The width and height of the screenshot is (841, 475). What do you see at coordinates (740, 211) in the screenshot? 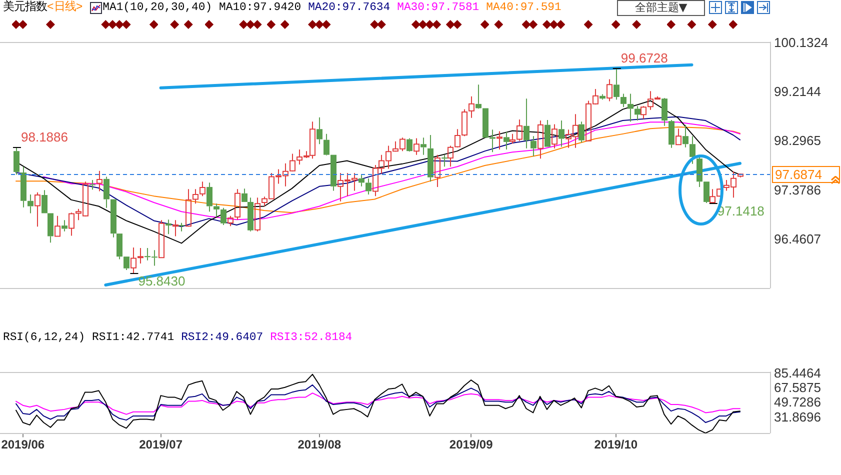
I see `annotation: 97.1418` at bounding box center [740, 211].